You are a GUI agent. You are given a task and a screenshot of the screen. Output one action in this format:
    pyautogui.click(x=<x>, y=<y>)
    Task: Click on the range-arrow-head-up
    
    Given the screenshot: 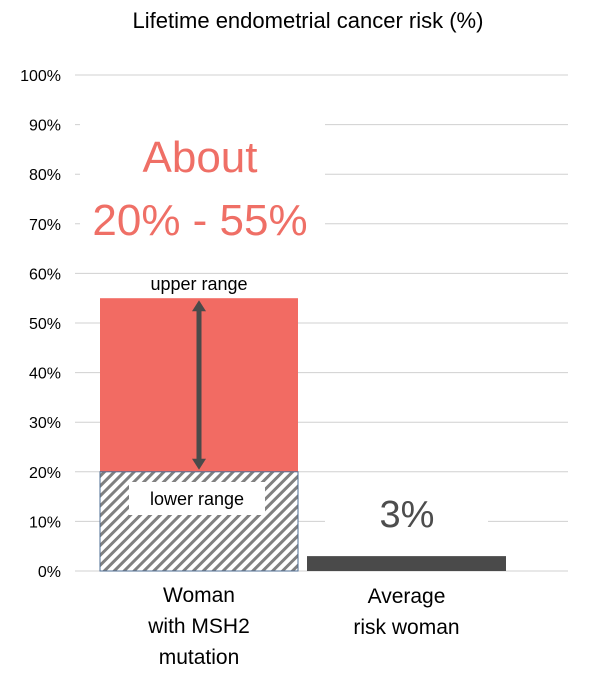 What is the action you would take?
    pyautogui.click(x=199, y=306)
    